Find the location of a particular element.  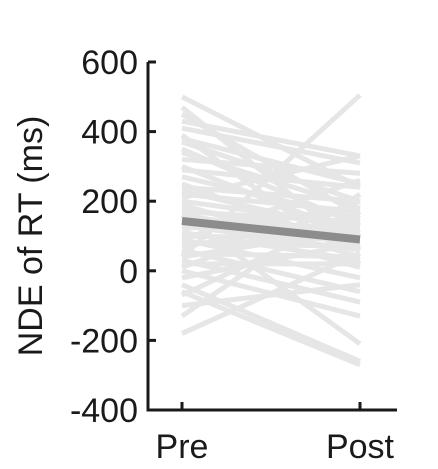

mean-line is located at coordinates (271, 230).